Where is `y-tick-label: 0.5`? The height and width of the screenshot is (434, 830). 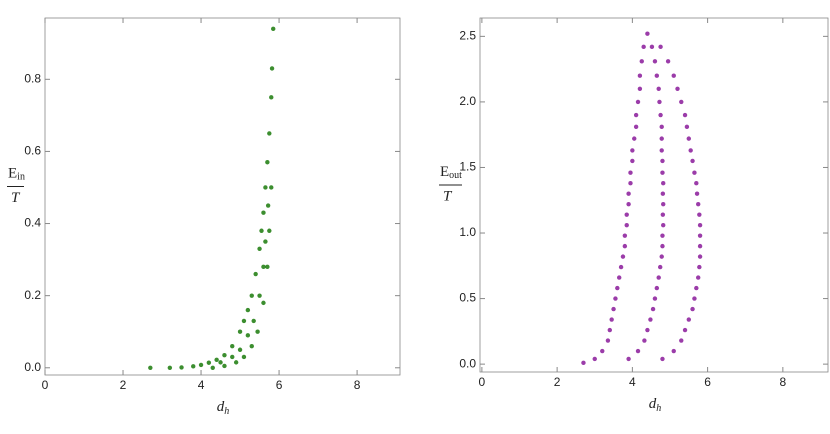
y-tick-label: 0.5 is located at coordinates (467, 298).